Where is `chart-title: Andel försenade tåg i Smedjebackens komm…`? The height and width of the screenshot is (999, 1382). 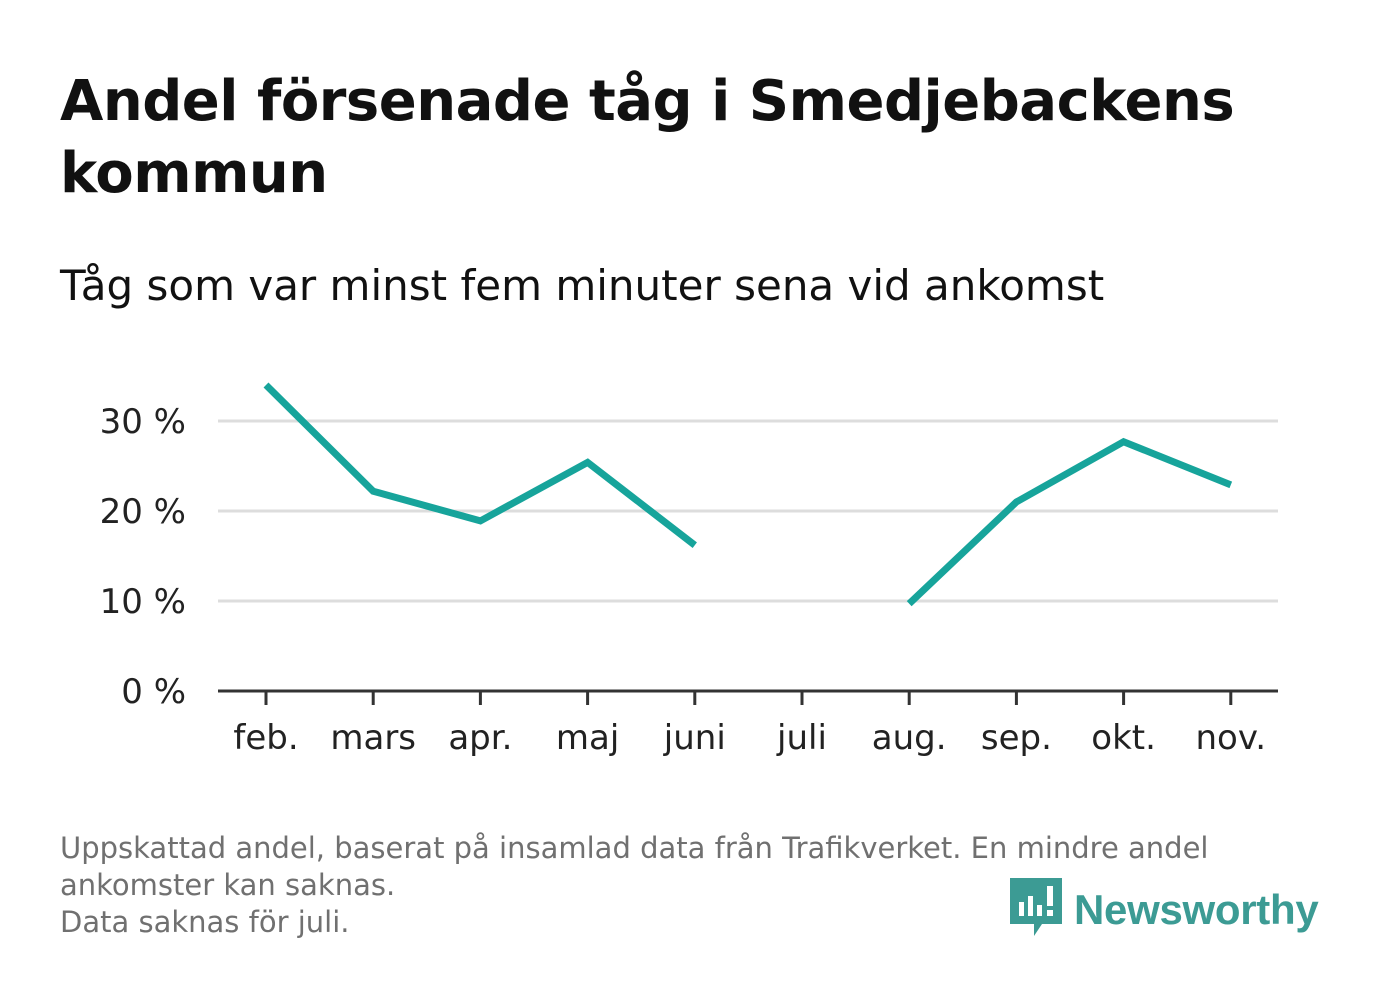 chart-title: Andel försenade tåg i Smedjebackens komm… is located at coordinates (647, 137).